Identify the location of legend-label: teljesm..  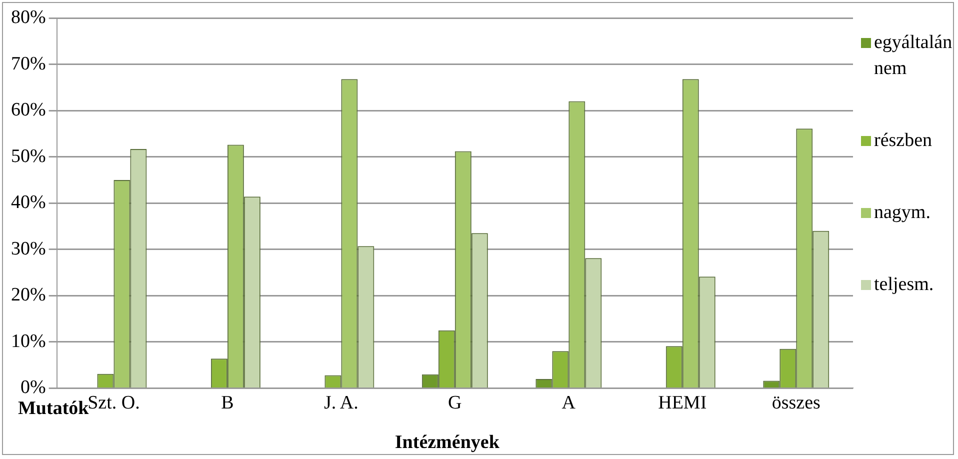
(904, 285).